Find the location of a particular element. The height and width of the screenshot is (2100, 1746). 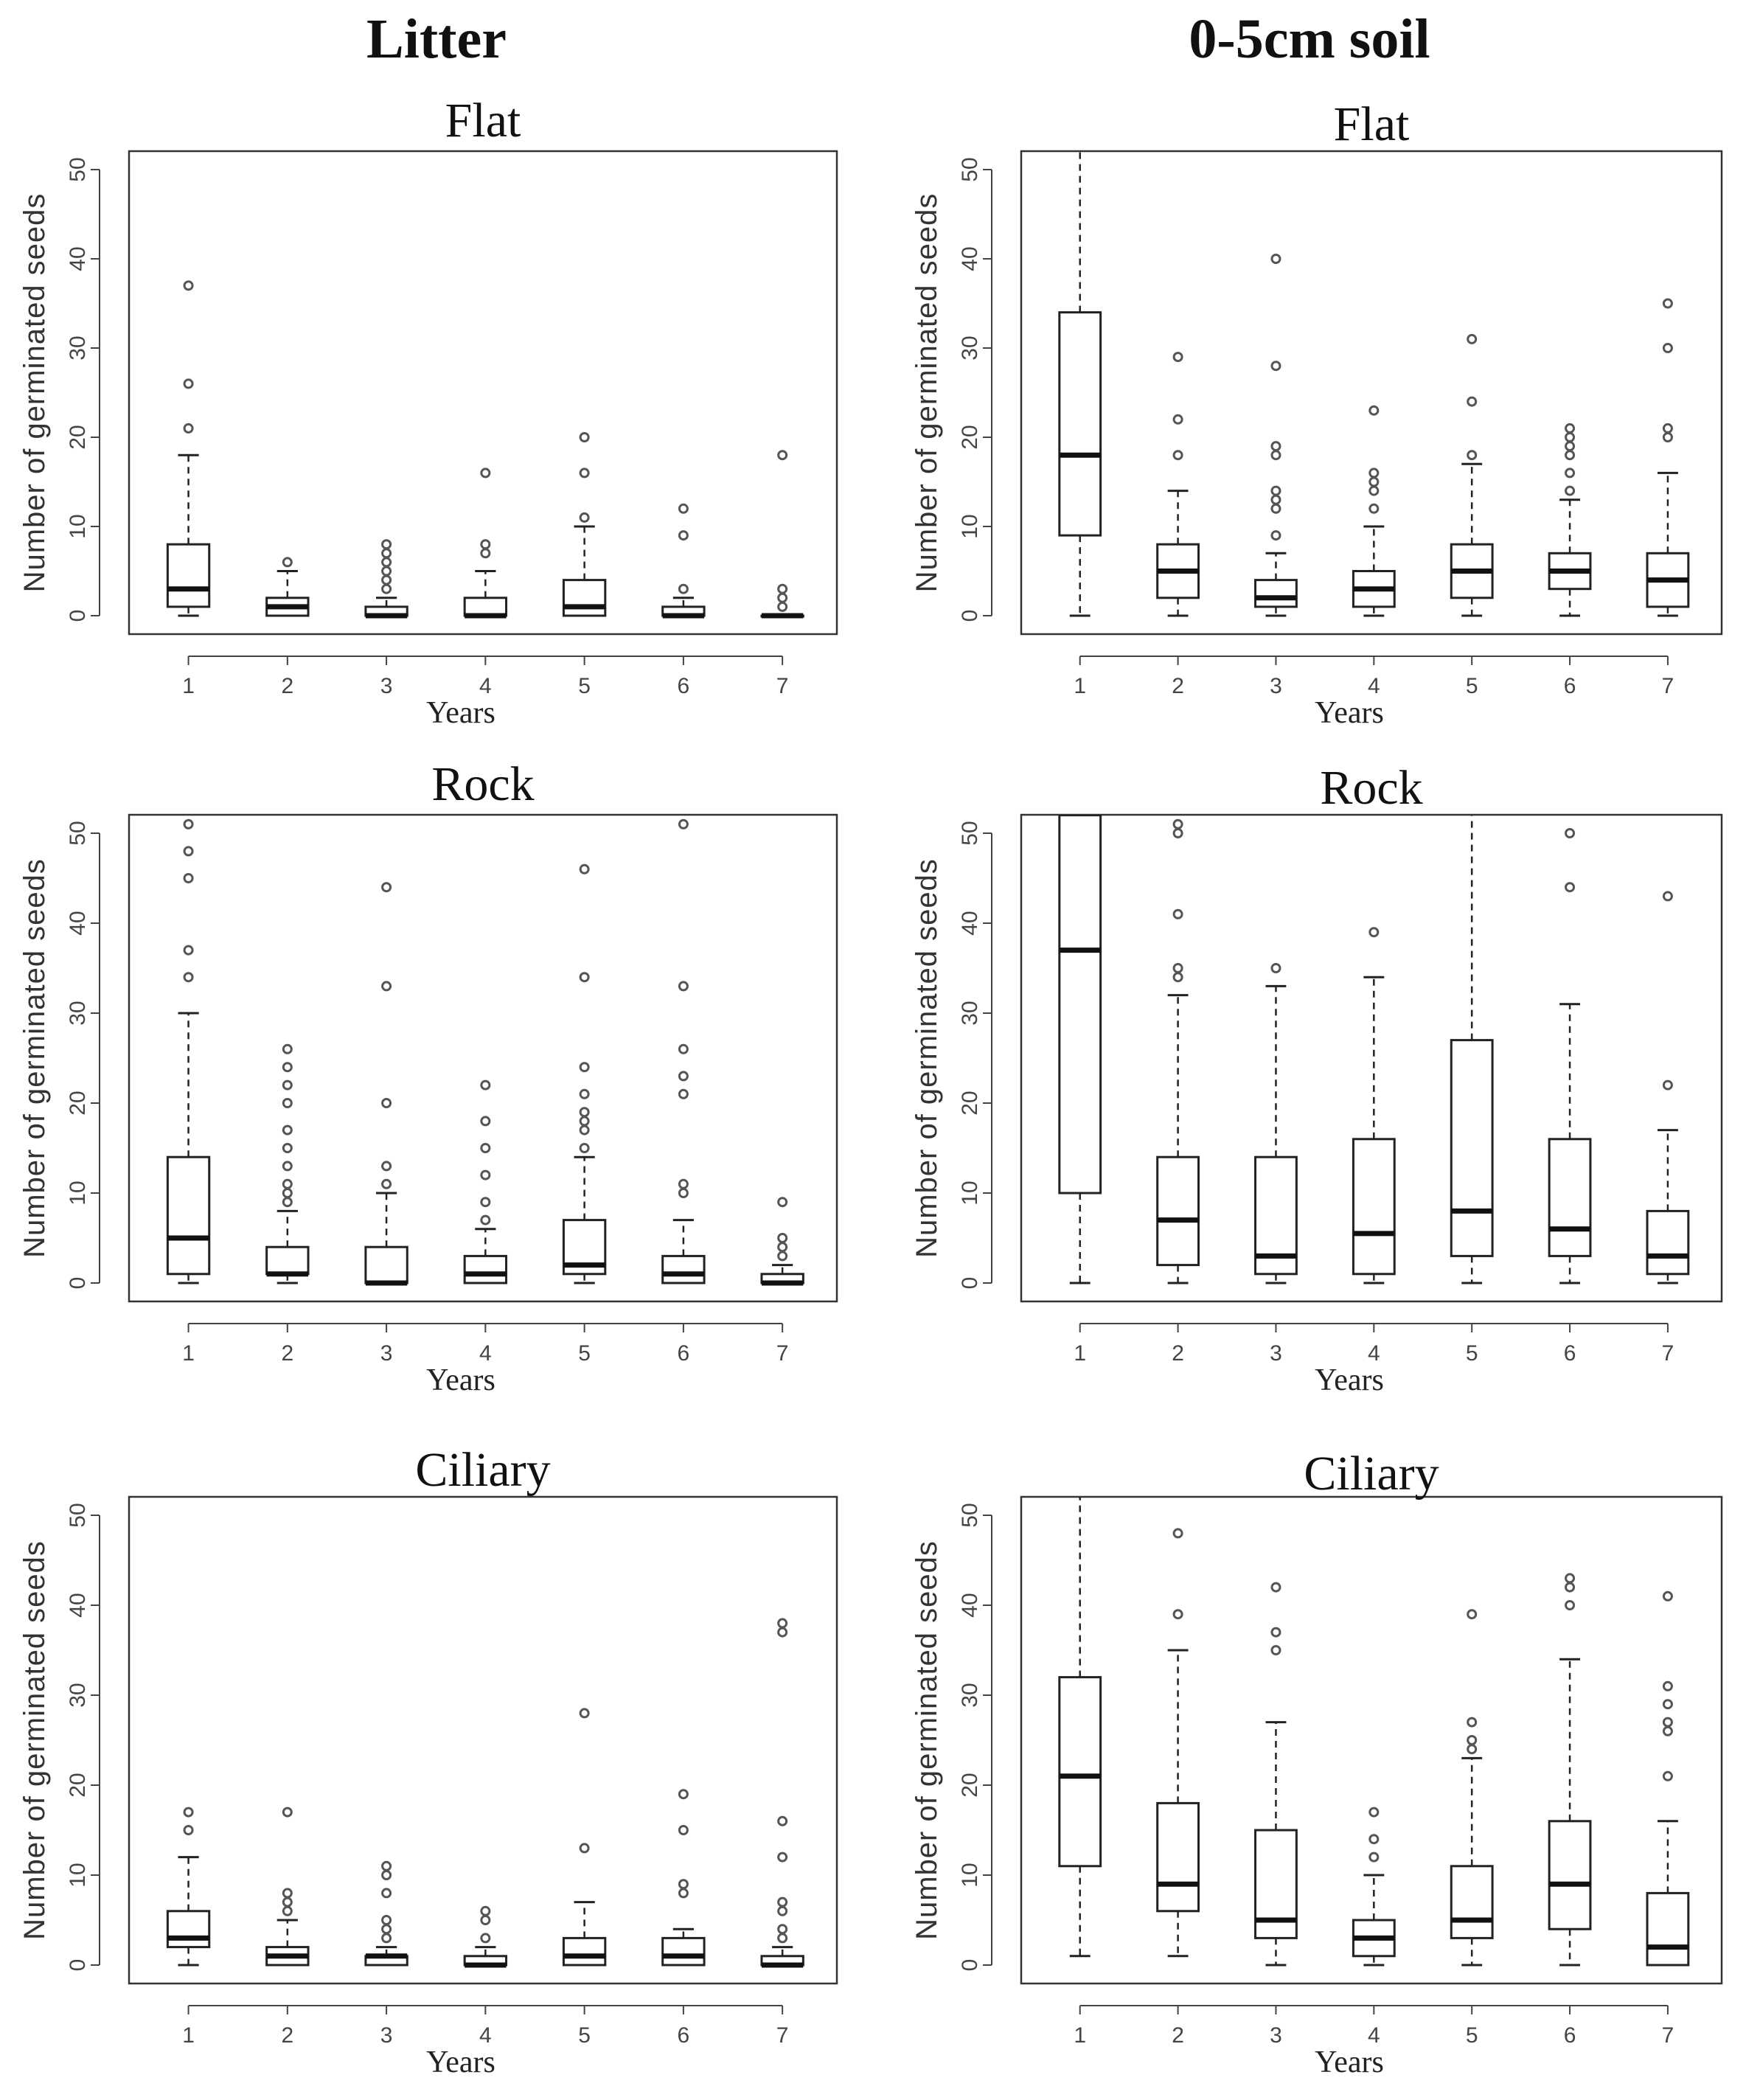

x-tick-label: 4 is located at coordinates (1374, 2036).